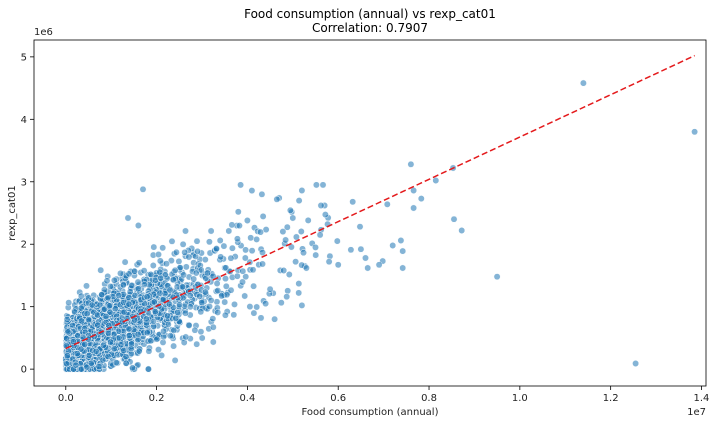  I want to click on x-tick-label: 1.4, so click(702, 398).